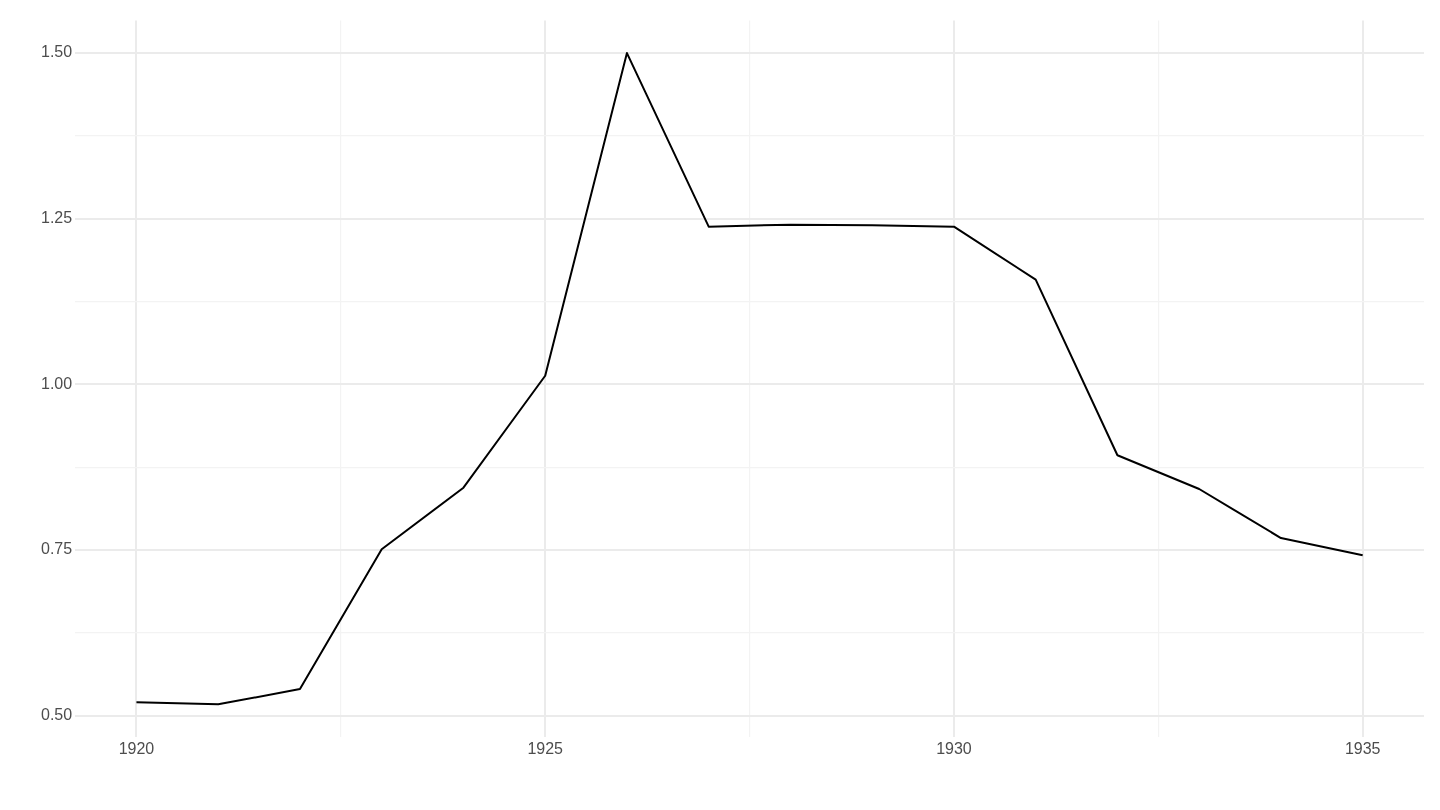 The height and width of the screenshot is (810, 1440). What do you see at coordinates (57, 218) in the screenshot?
I see `y-tick-label: 1.25` at bounding box center [57, 218].